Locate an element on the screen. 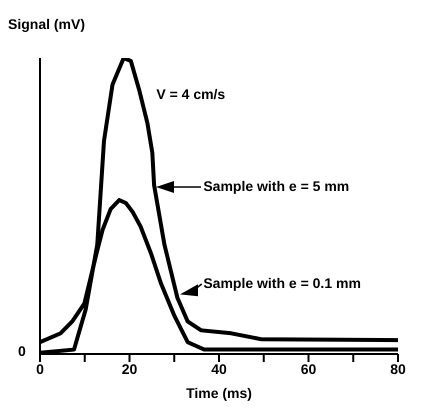 The height and width of the screenshot is (416, 426). y-axis-title: Signal (mV) is located at coordinates (47, 24).